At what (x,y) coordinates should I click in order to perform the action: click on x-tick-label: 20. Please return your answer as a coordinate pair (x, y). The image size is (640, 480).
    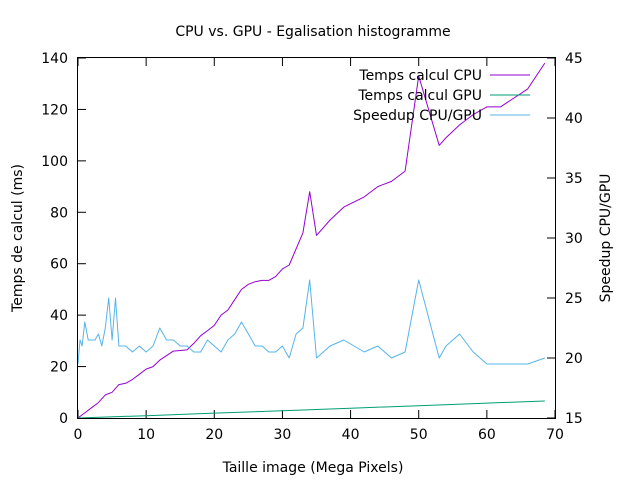
    Looking at the image, I should click on (214, 435).